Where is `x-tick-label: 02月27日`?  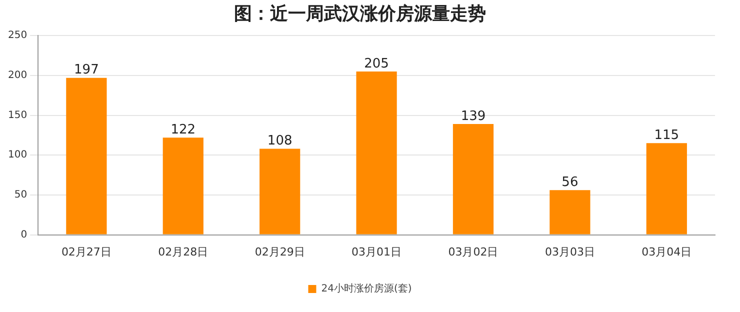
x-tick-label: 02月27日 is located at coordinates (86, 251).